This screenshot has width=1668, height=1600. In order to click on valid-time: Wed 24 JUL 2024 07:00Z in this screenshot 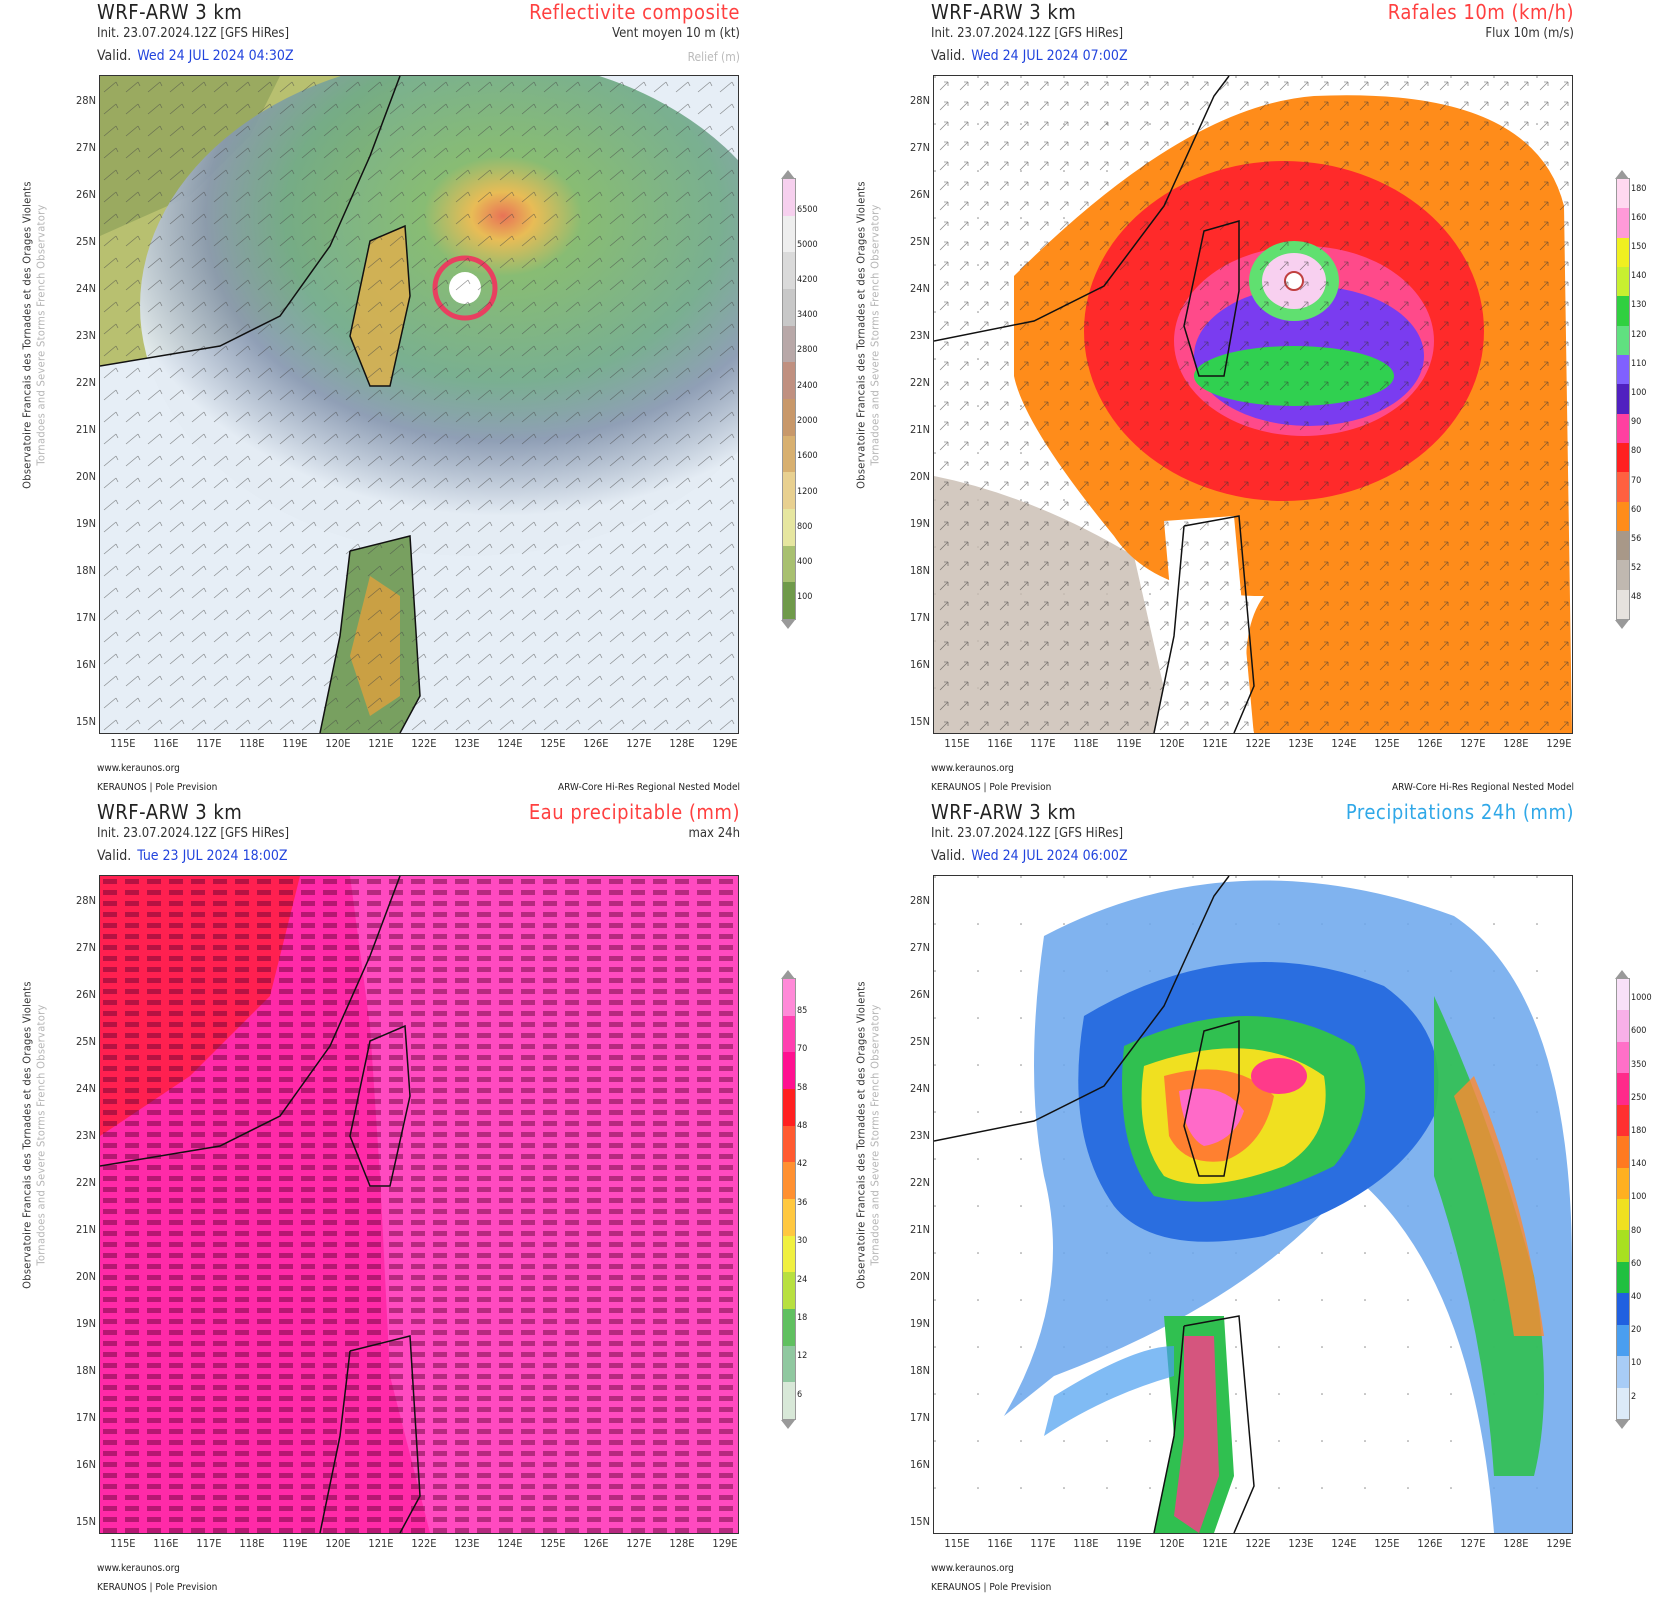, I will do `click(1049, 56)`.